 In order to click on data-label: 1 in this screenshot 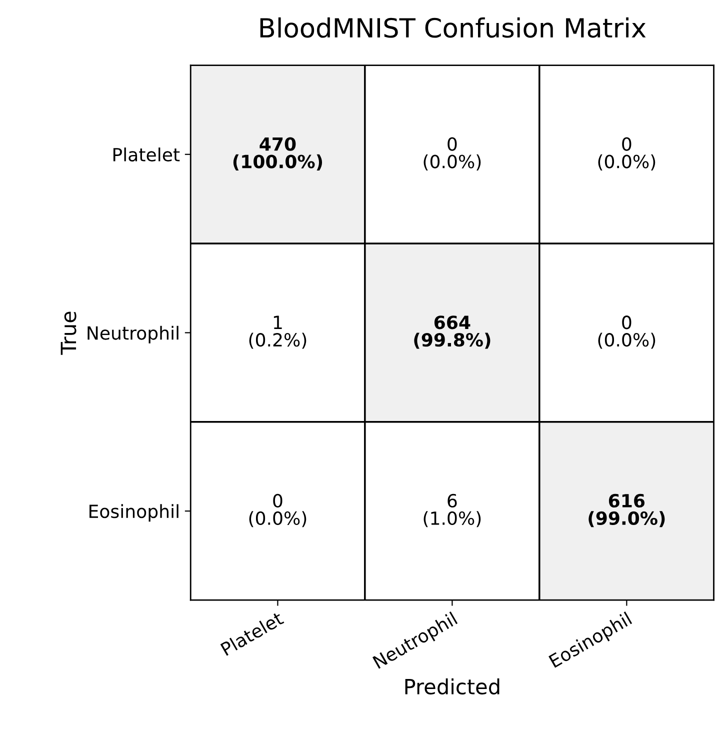, I will do `click(278, 322)`.